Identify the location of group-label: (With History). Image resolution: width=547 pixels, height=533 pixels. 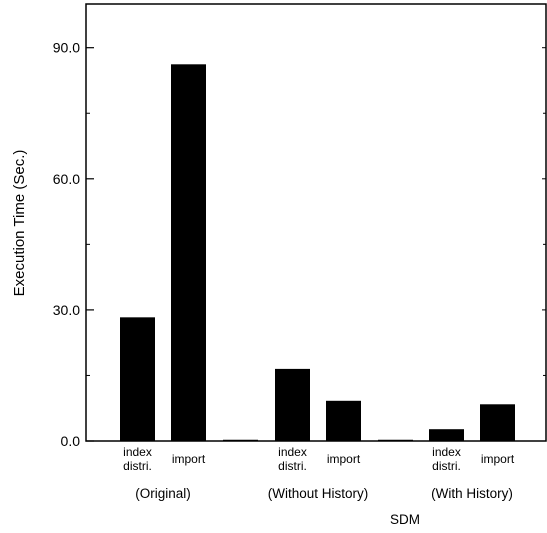
(472, 493).